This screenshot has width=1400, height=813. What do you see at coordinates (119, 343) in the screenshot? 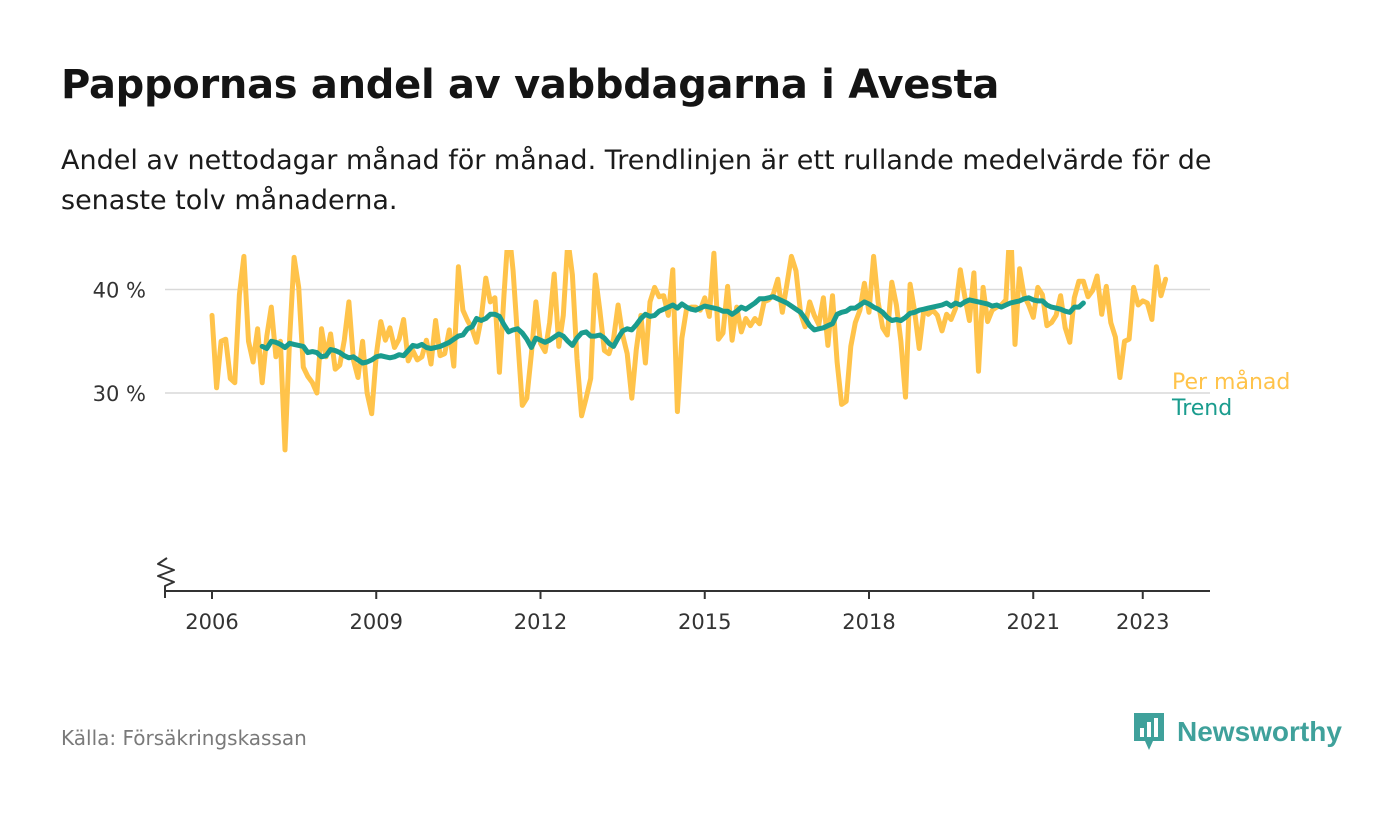
I see `y-axis-ticks: 30 %40 %50 %` at bounding box center [119, 343].